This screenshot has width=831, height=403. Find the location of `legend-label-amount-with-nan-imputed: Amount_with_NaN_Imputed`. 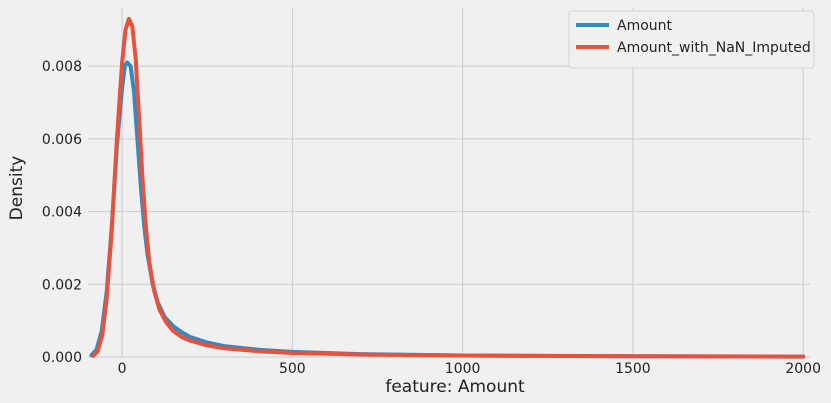

legend-label-amount-with-nan-imputed: Amount_with_NaN_Imputed is located at coordinates (714, 48).